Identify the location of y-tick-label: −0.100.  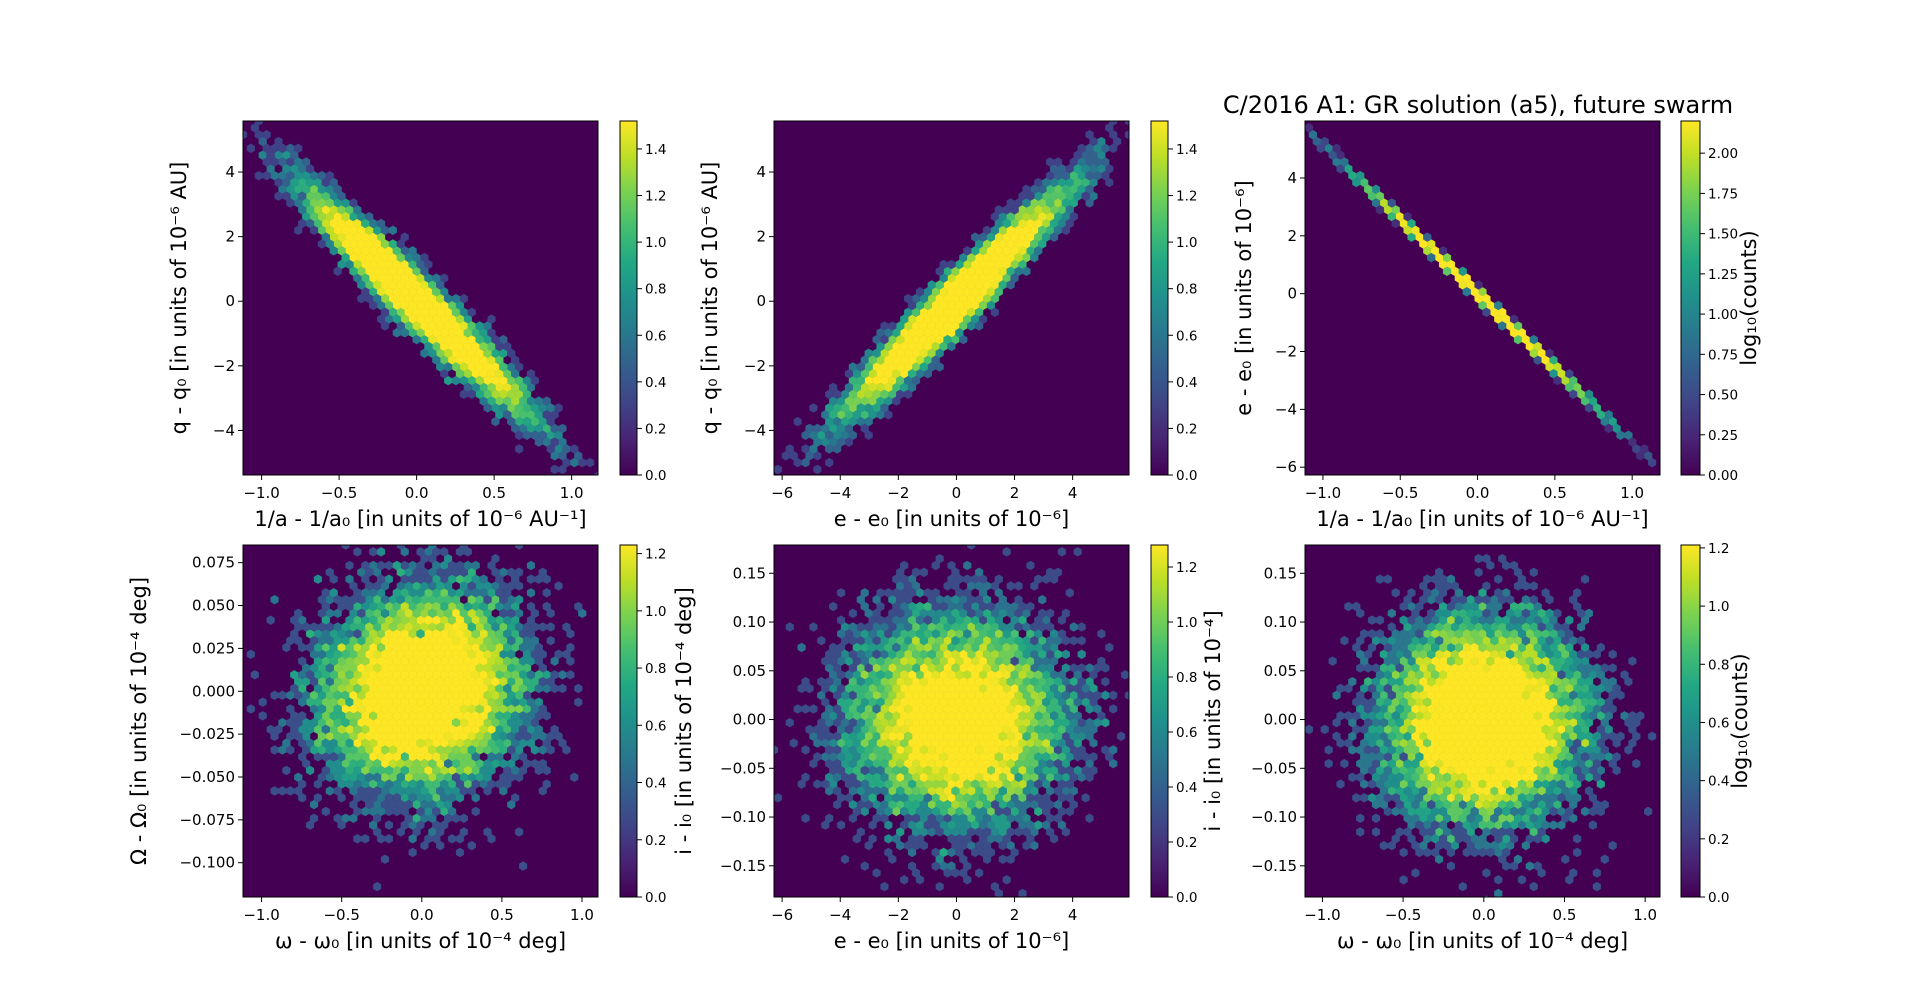
(207, 863).